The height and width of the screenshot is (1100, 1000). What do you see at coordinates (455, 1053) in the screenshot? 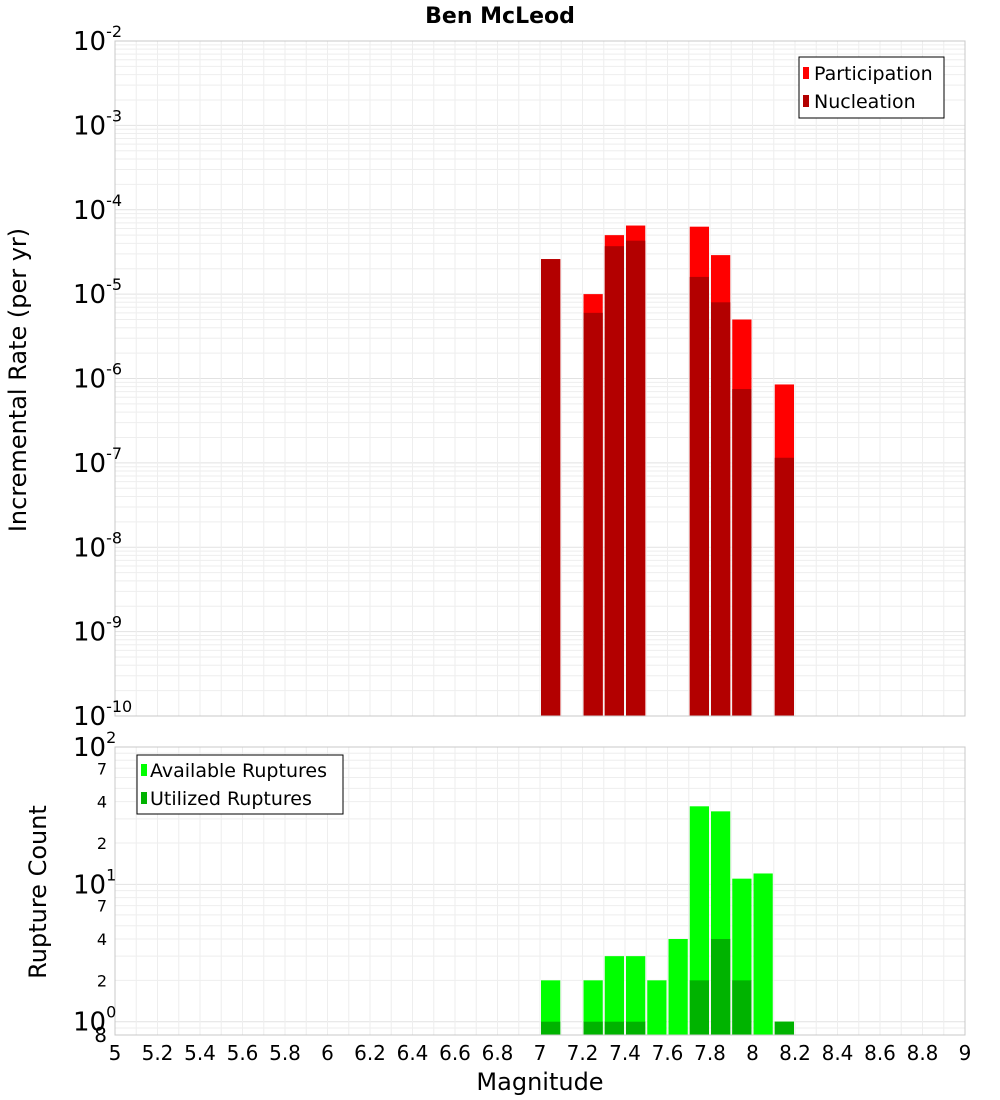
I see `x-tick-label: 6.6` at bounding box center [455, 1053].